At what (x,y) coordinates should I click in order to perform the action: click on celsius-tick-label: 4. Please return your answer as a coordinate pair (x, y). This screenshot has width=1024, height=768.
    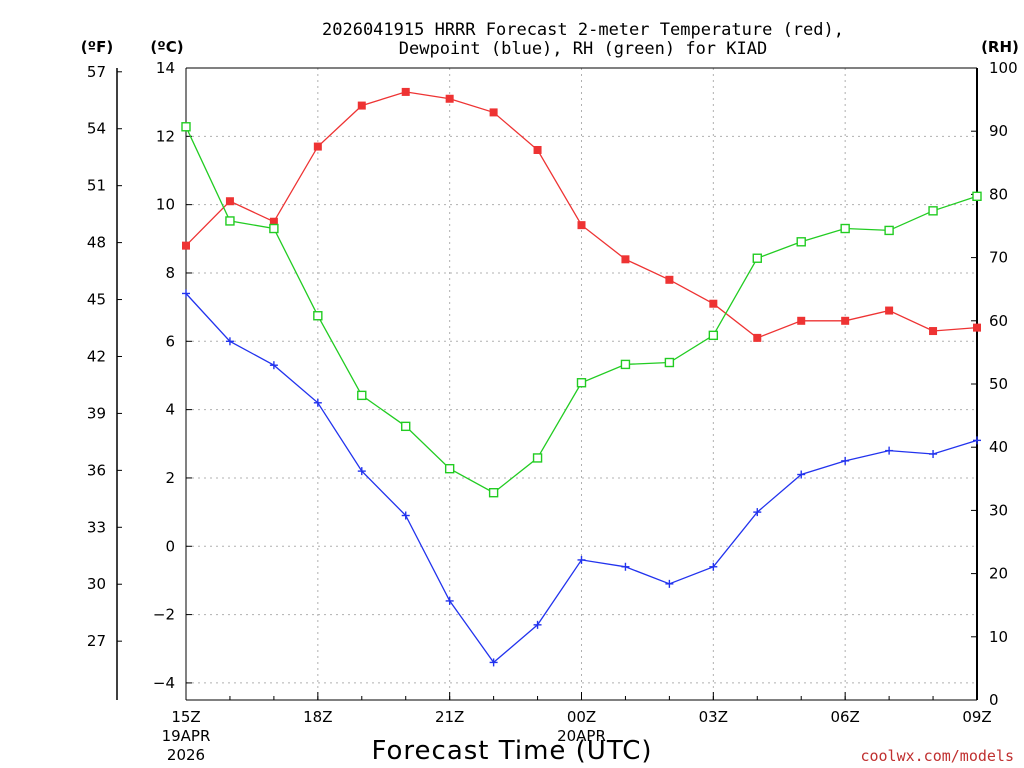
    Looking at the image, I should click on (170, 410).